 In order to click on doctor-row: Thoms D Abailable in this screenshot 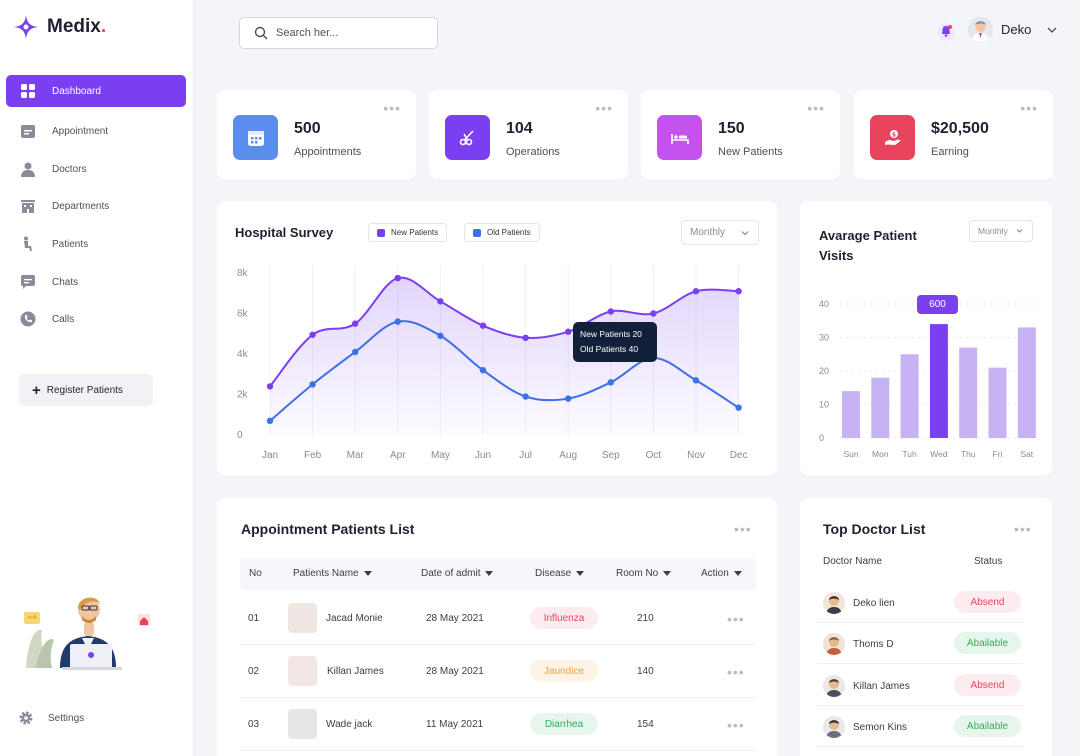, I will do `click(920, 643)`.